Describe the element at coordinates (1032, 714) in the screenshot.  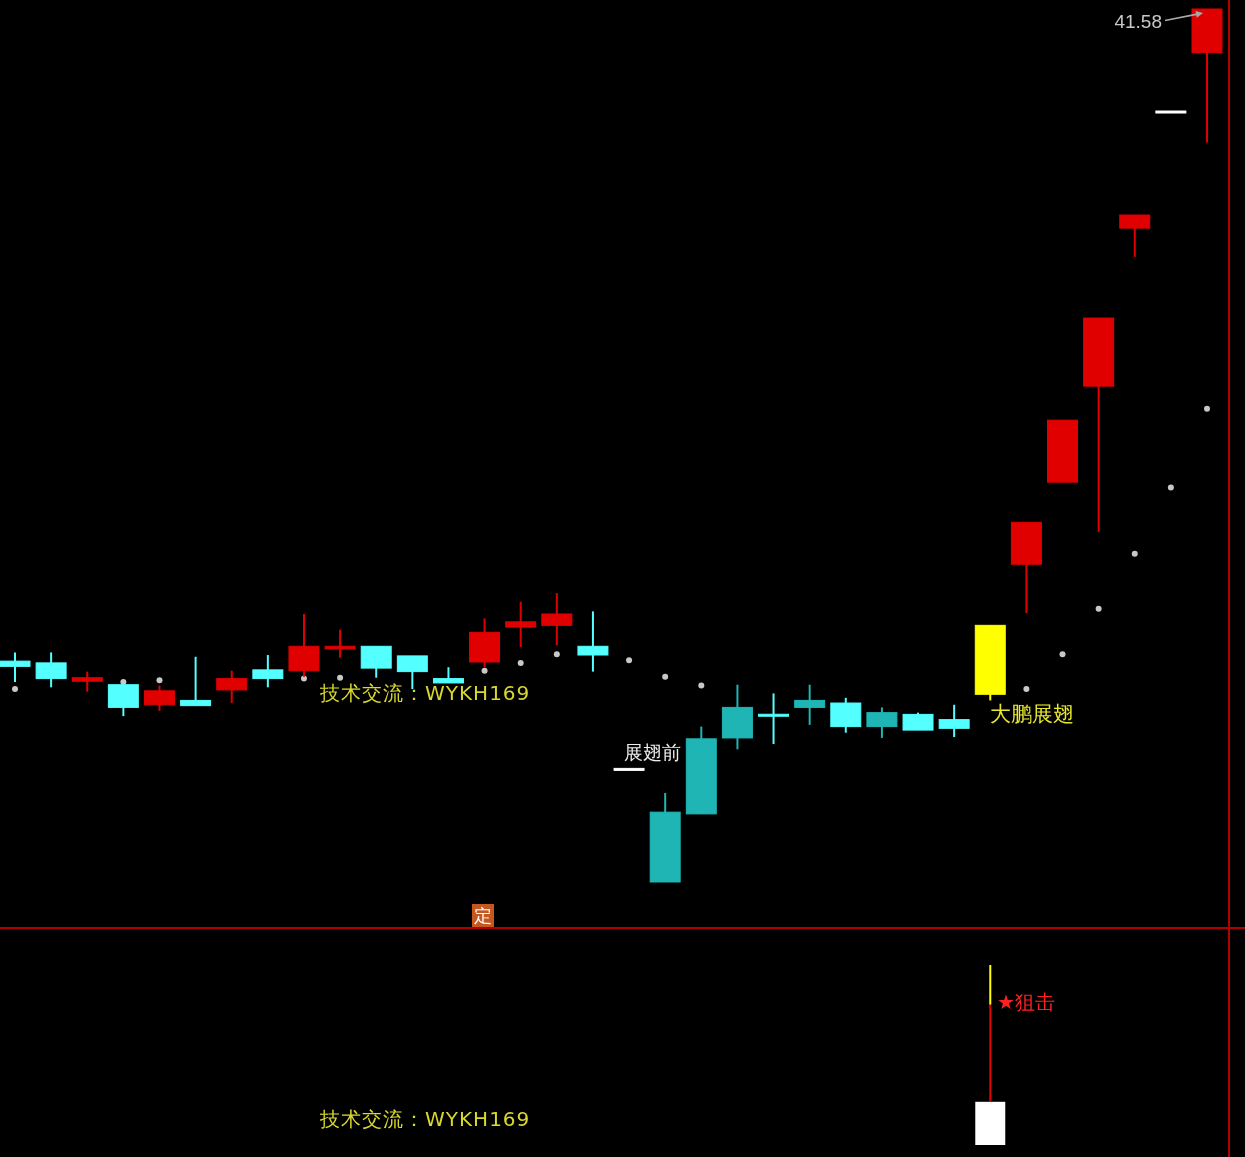
I see `annotation: 大鹏展翅` at that location.